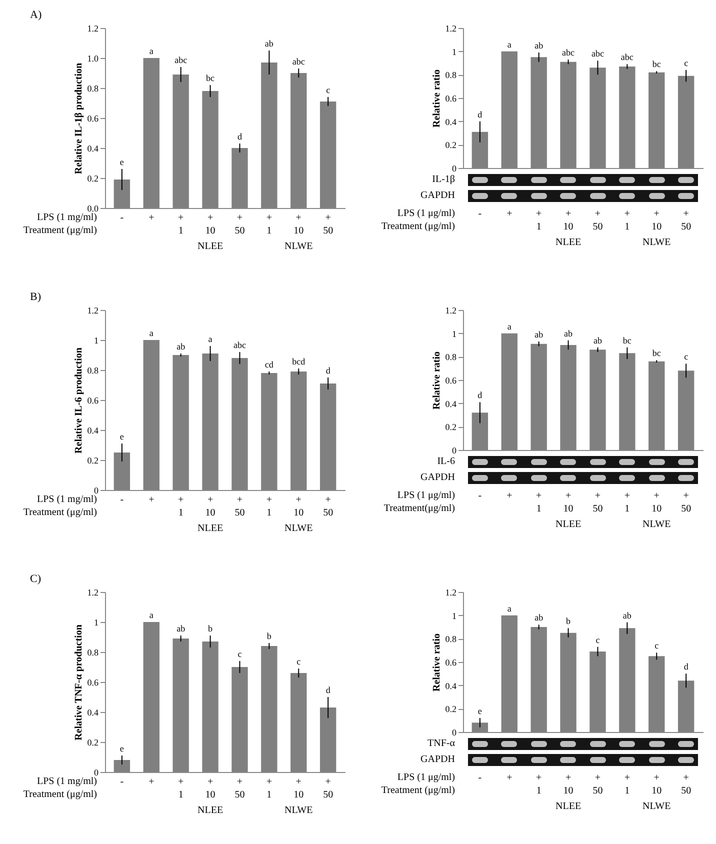 The image size is (716, 844). Describe the element at coordinates (78, 400) in the screenshot. I see `y-axis-title: Relative IL-6 production` at that location.